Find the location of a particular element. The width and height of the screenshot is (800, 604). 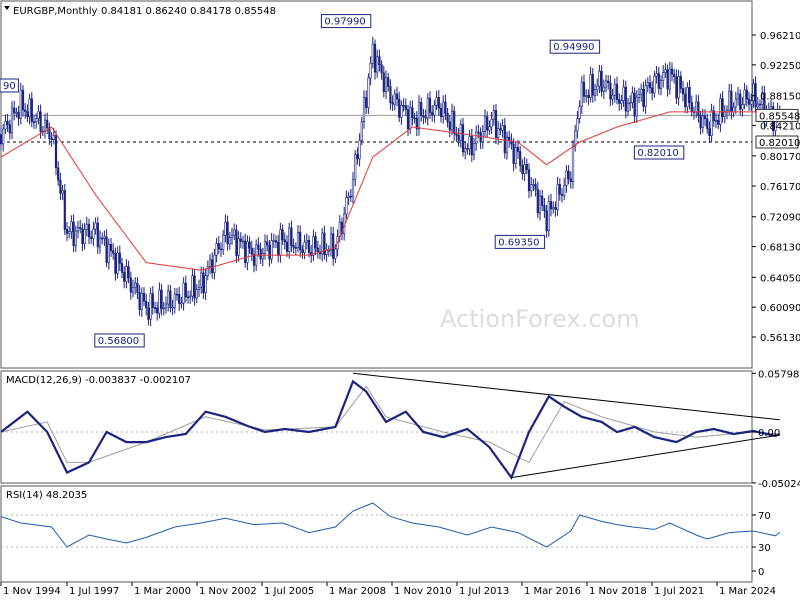

price-axis-label: 0.76170 is located at coordinates (780, 187).